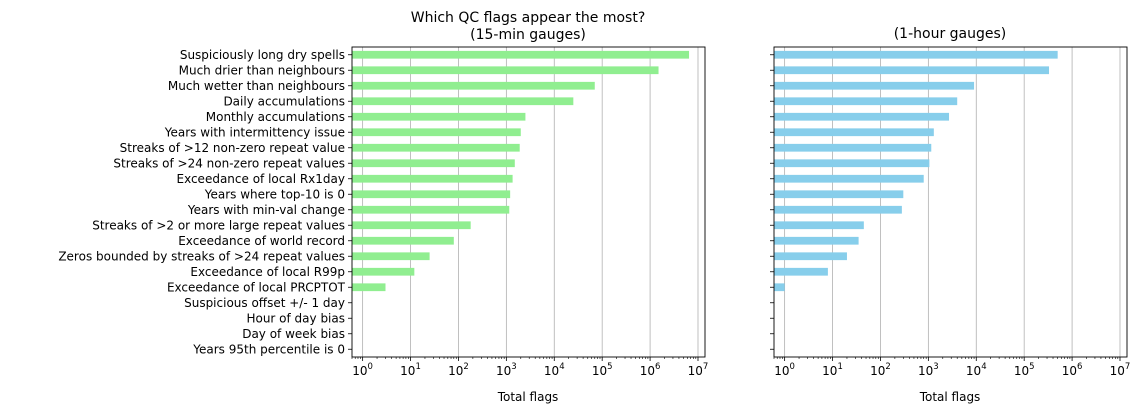 Image resolution: width=1141 pixels, height=413 pixels. What do you see at coordinates (1024, 370) in the screenshot?
I see `right-x-tick-label: 10⁵` at bounding box center [1024, 370].